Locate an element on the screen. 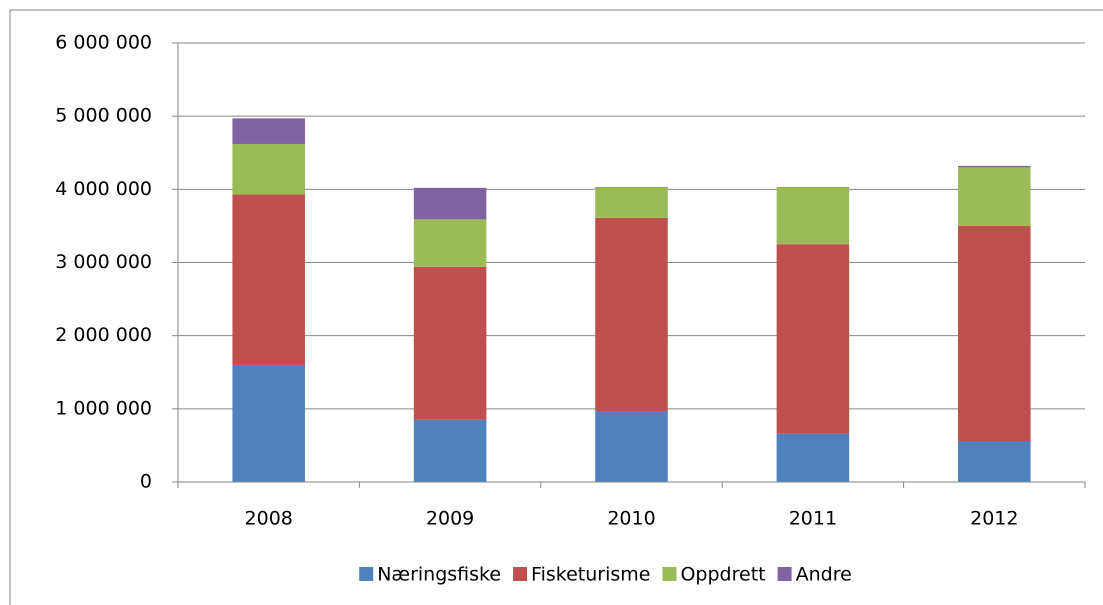  legend-label: Næringsfiske is located at coordinates (439, 575).